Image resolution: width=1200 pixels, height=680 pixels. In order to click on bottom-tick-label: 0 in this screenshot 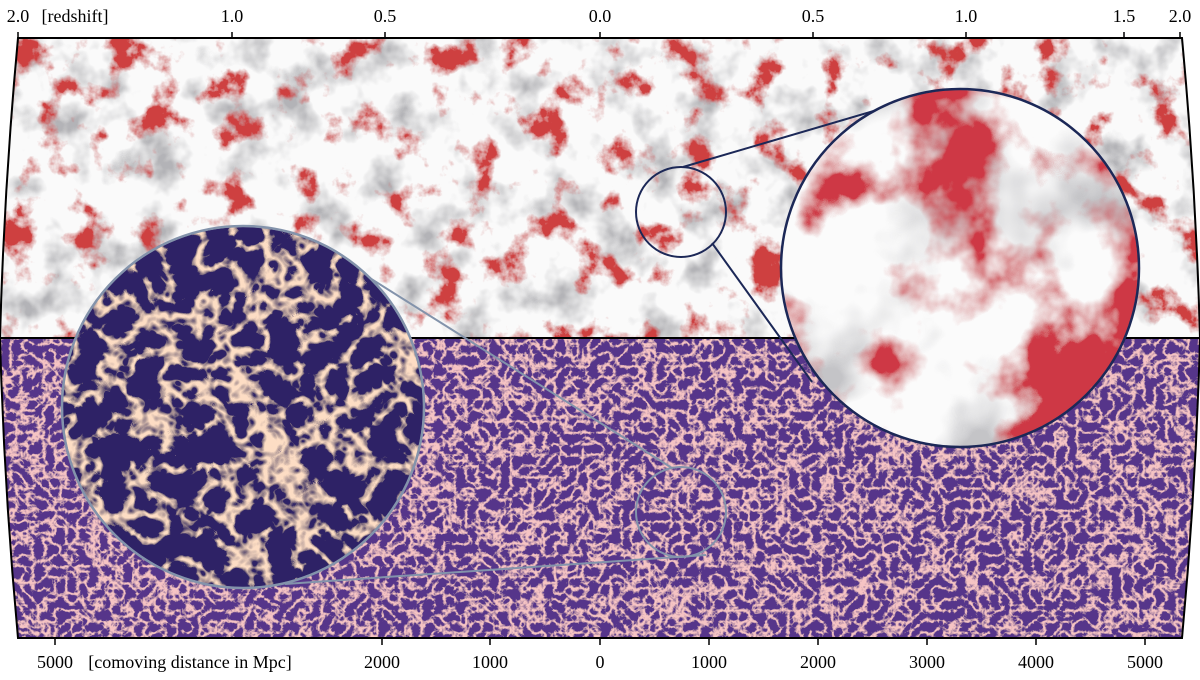, I will do `click(600, 662)`.